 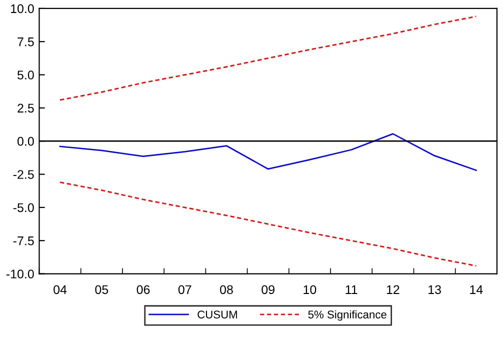 What do you see at coordinates (347, 315) in the screenshot?
I see `legend-label: 5% Significance` at bounding box center [347, 315].